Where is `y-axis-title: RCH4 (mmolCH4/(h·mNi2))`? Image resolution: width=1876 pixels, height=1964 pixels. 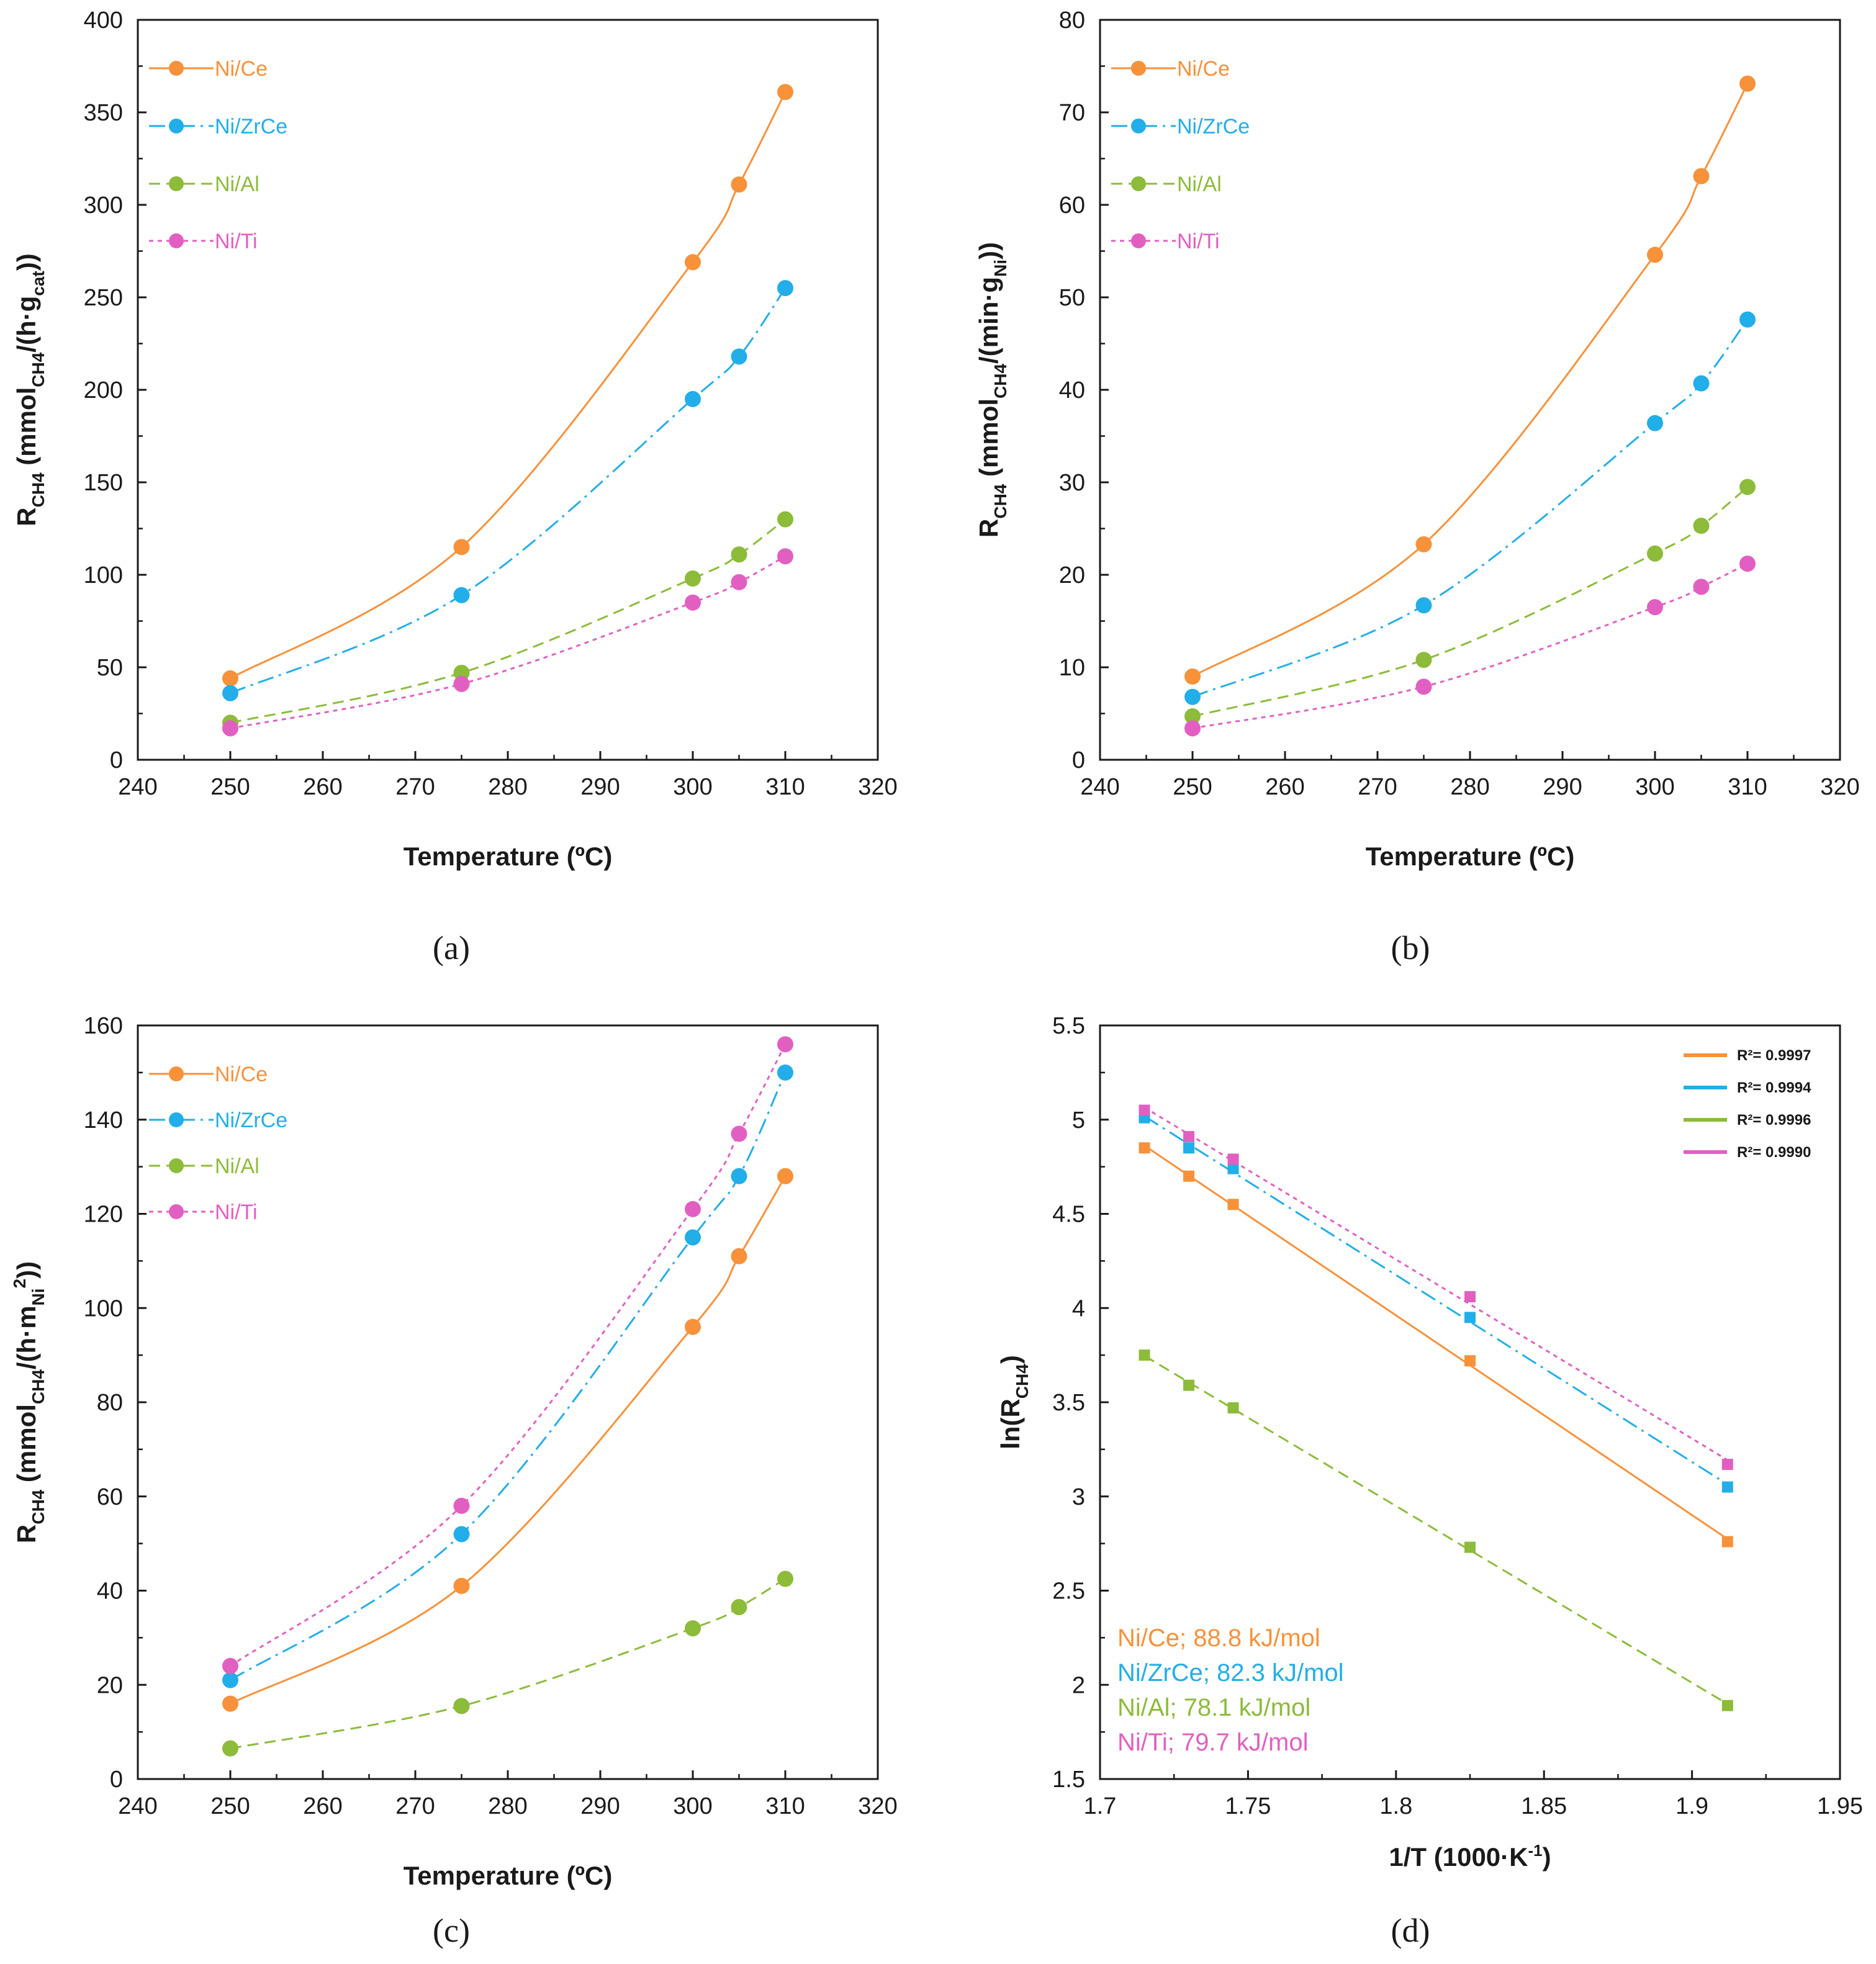
y-axis-title: RCH4 (mmolCH4/(h·mNi2)) is located at coordinates (29, 1402).